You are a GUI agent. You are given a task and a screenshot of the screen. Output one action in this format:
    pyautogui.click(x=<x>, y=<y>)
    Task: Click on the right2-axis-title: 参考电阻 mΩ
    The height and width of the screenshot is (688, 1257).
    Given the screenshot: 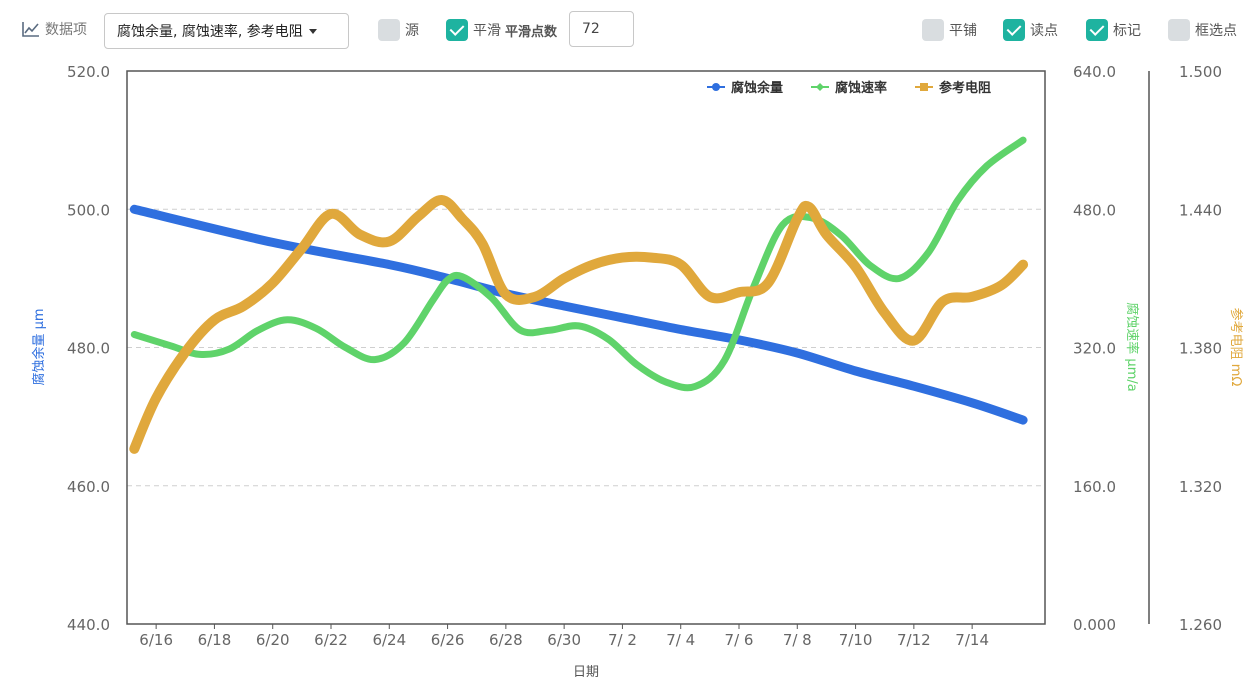 What is the action you would take?
    pyautogui.click(x=1236, y=347)
    